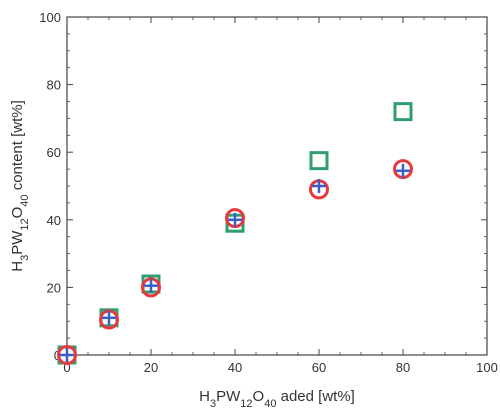  Describe the element at coordinates (280, 367) in the screenshot. I see `x-tick-labels: 0 20 40 60 80 100` at that location.